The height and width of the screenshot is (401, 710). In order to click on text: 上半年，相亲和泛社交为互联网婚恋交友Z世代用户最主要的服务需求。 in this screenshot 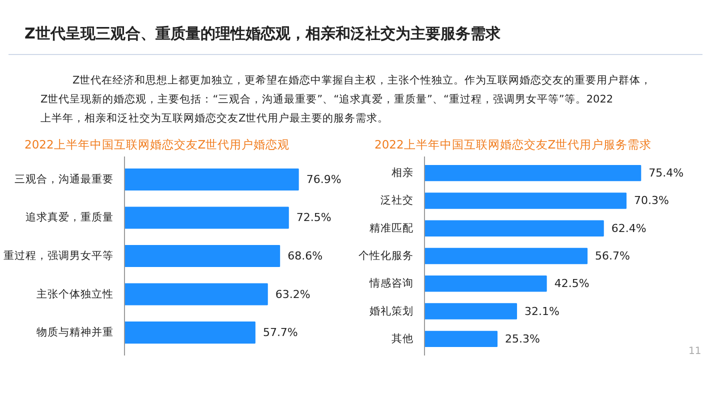, I will do `click(214, 118)`.